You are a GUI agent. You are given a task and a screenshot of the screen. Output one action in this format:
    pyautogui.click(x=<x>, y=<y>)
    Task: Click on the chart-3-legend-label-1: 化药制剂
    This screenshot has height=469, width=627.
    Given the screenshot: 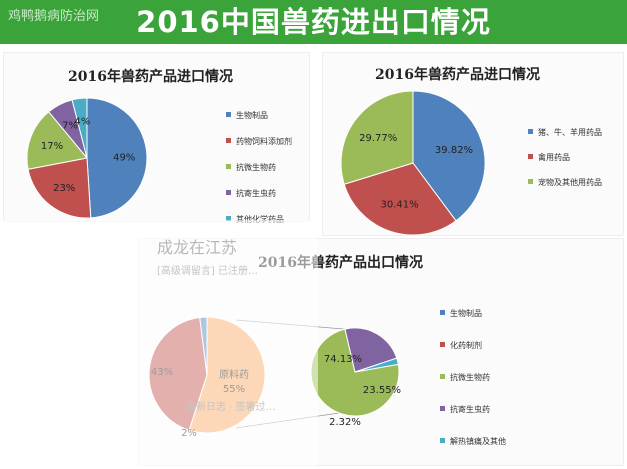 What is the action you would take?
    pyautogui.click(x=466, y=345)
    